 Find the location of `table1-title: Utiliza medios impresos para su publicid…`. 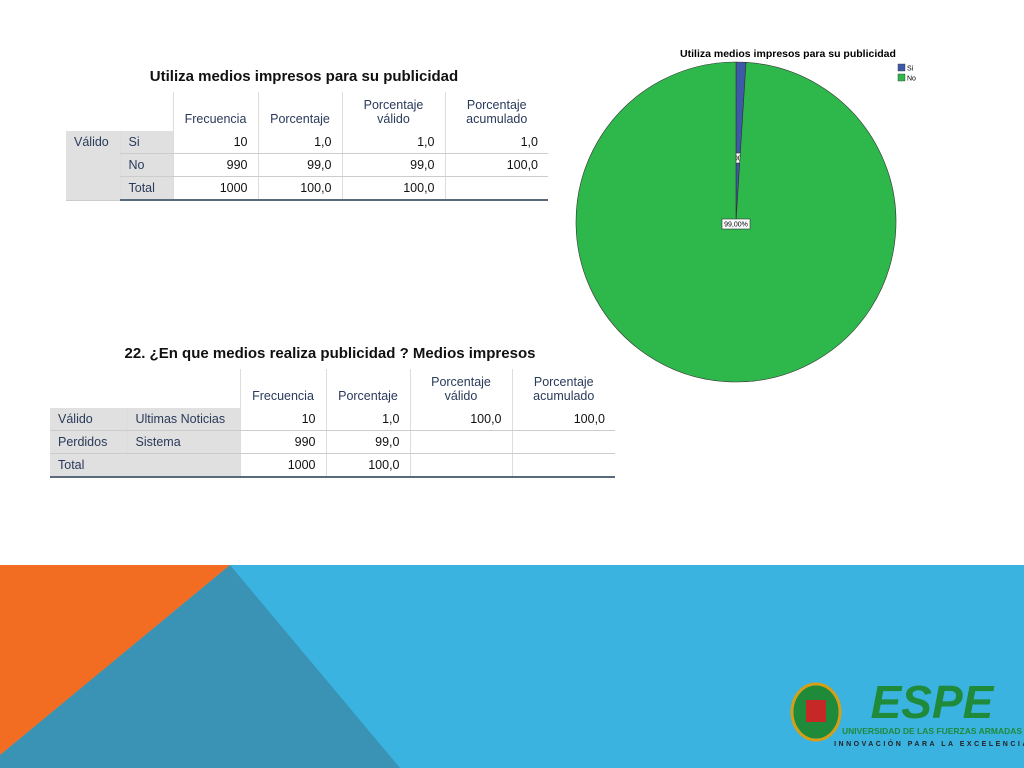

table1-title: Utiliza medios impresos para su publicid… is located at coordinates (304, 76).